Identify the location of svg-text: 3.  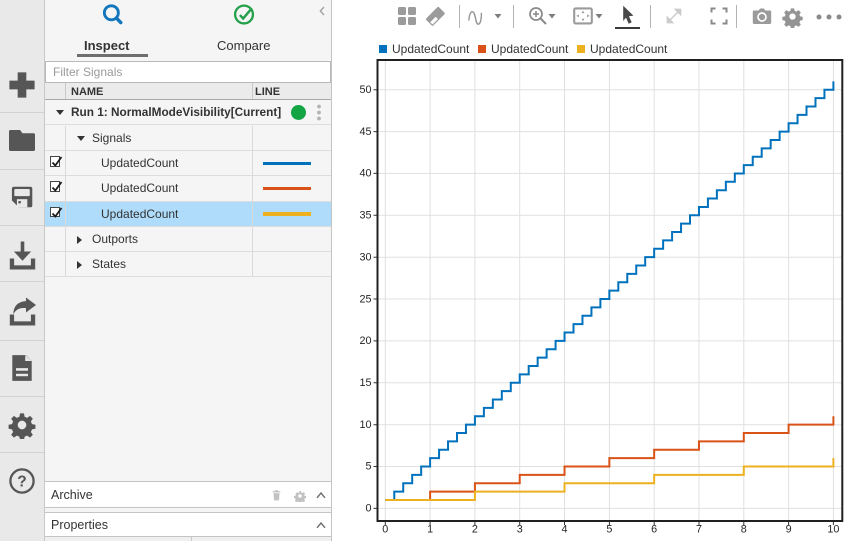
(520, 530).